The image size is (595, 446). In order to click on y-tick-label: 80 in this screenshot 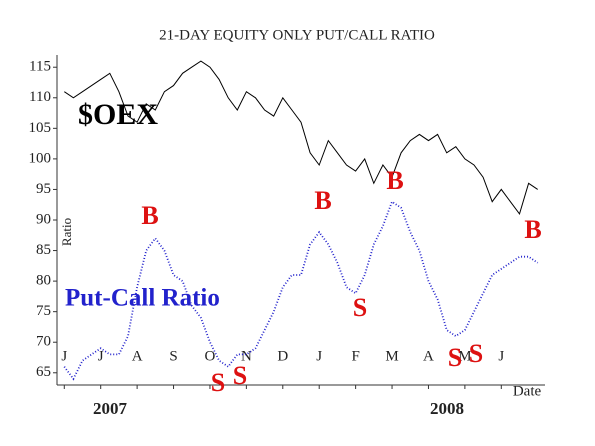, I will do `click(43, 281)`.